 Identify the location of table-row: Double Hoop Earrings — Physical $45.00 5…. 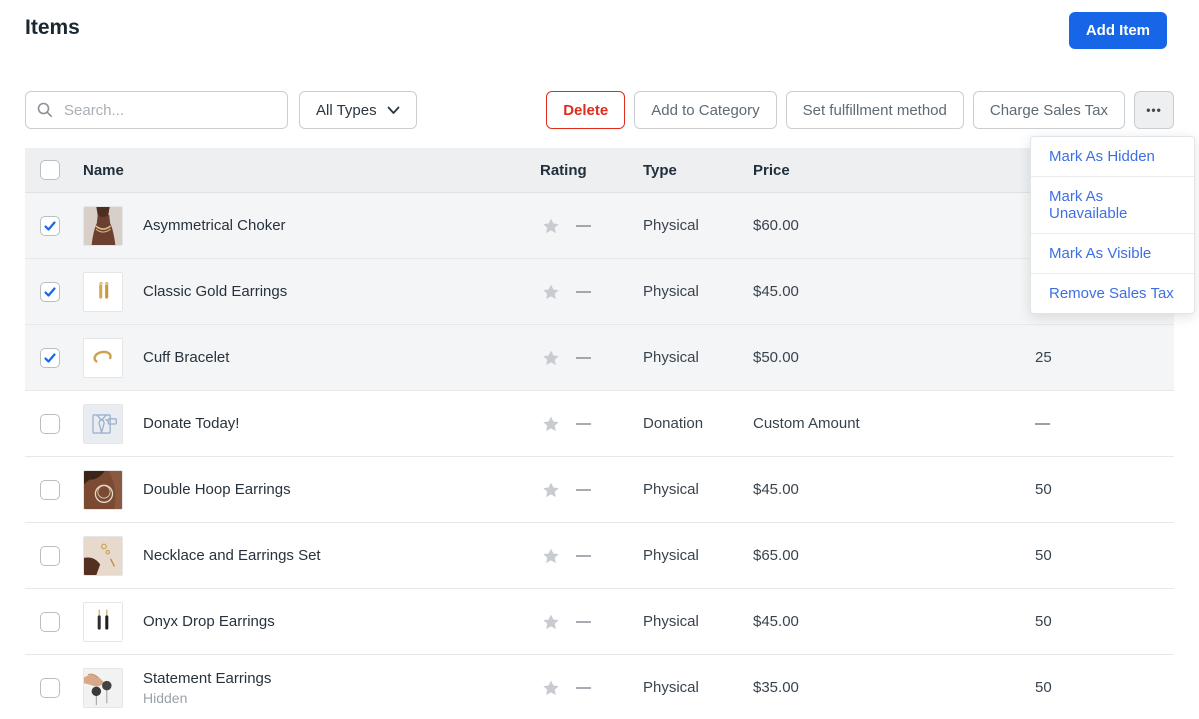
(599, 490).